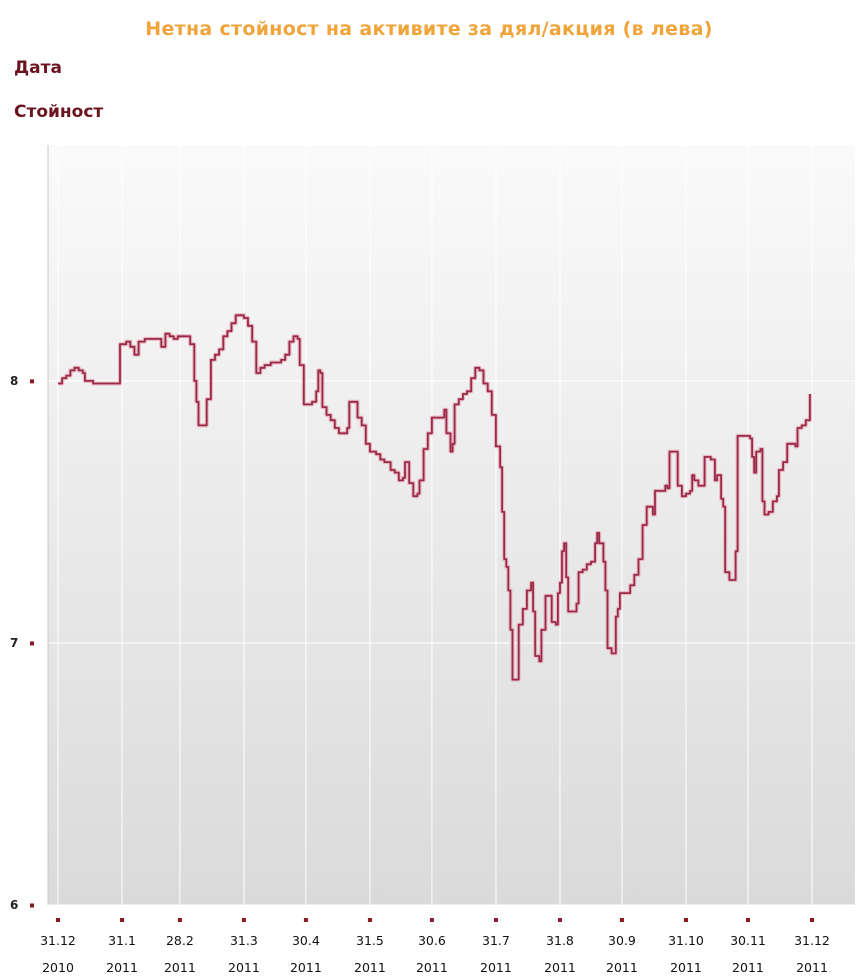 This screenshot has width=858, height=979. What do you see at coordinates (748, 954) in the screenshot?
I see `x-tick-label: 30.11 2011` at bounding box center [748, 954].